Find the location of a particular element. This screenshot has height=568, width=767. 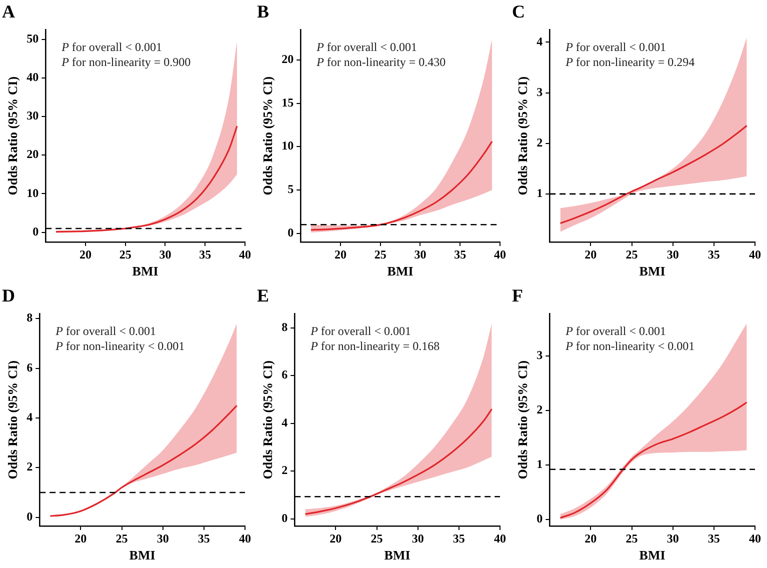

annotation: P for non-linearity = 0.168 is located at coordinates (375, 345).